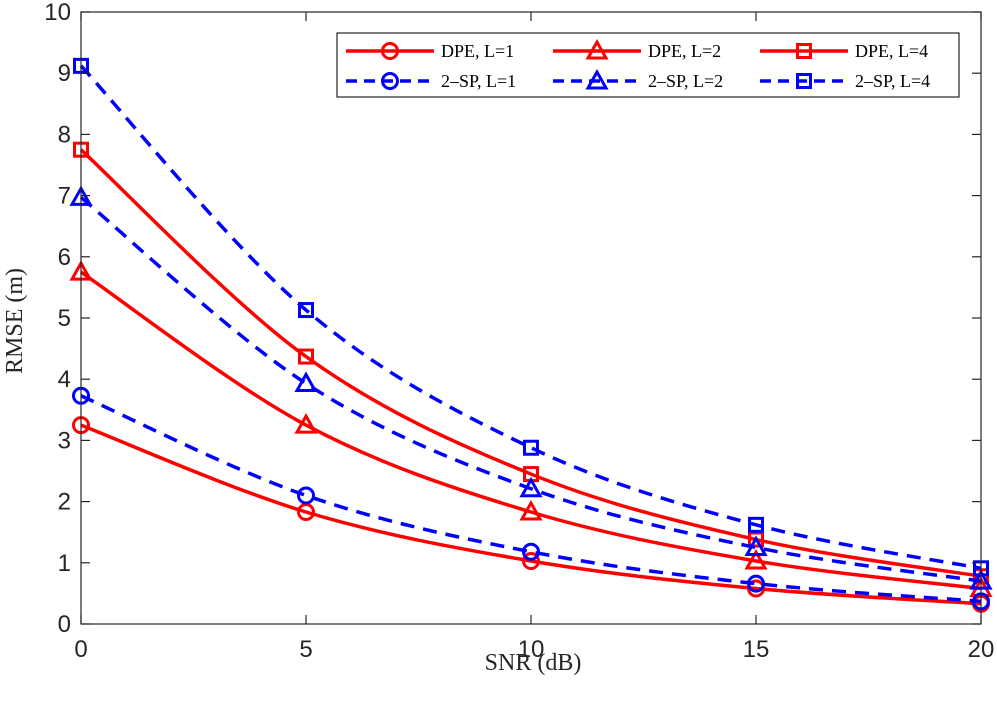 The height and width of the screenshot is (702, 997). Describe the element at coordinates (531, 649) in the screenshot. I see `x-tick-label-10: 10` at that location.